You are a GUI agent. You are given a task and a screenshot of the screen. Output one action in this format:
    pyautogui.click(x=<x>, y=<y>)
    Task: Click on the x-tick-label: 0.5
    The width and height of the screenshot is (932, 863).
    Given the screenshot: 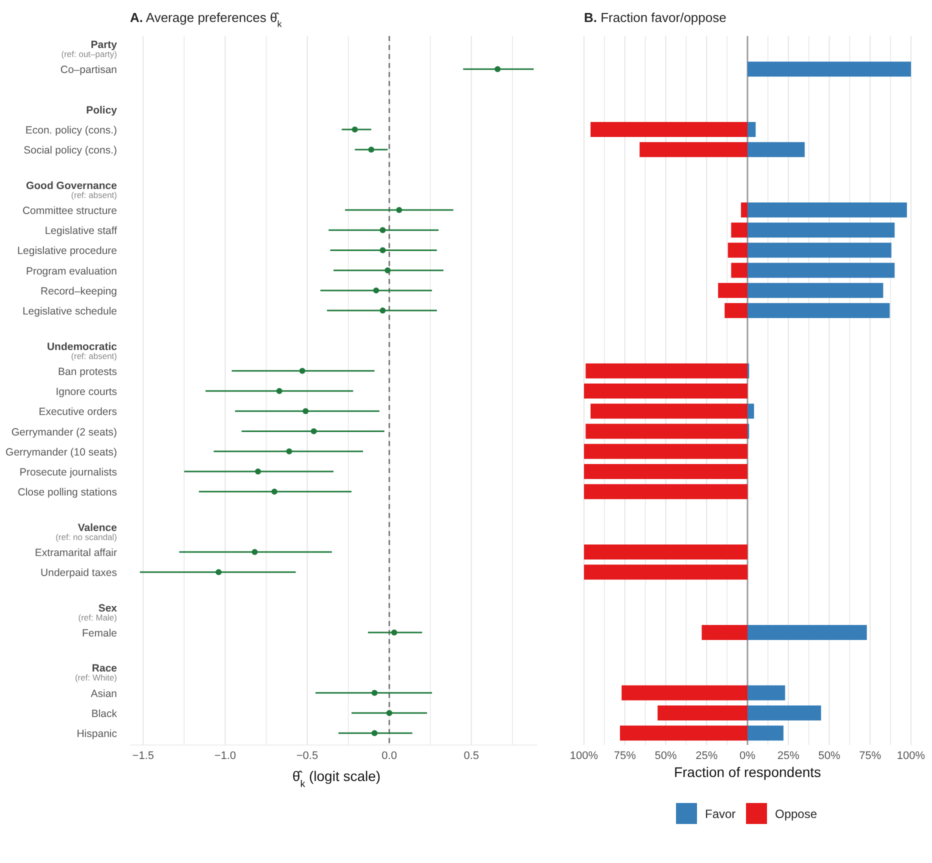 What is the action you would take?
    pyautogui.click(x=472, y=756)
    